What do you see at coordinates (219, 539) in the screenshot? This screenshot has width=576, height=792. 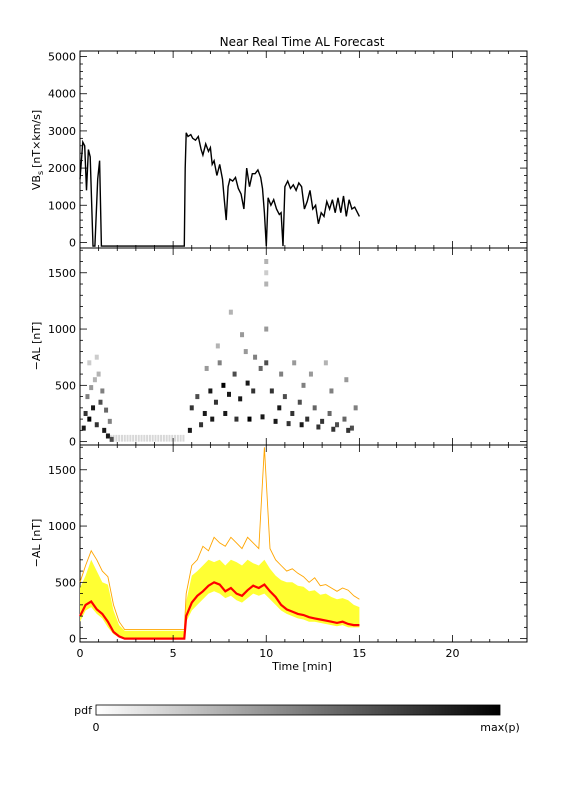 I see `forecast-envelope-upper` at bounding box center [219, 539].